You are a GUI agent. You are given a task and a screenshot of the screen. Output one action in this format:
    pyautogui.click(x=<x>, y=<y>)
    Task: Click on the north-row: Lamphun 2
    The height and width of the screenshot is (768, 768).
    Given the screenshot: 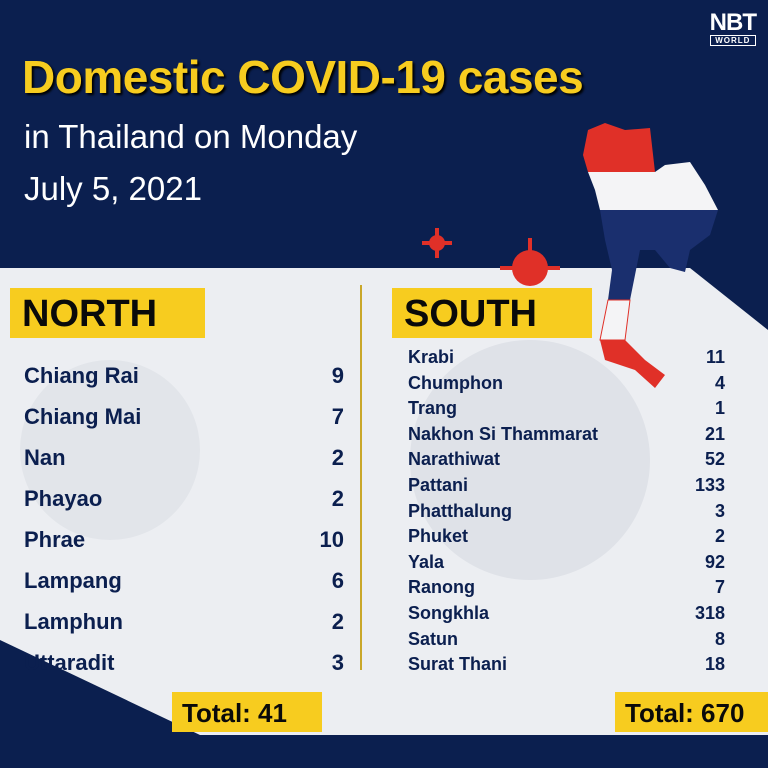 What is the action you would take?
    pyautogui.click(x=184, y=622)
    